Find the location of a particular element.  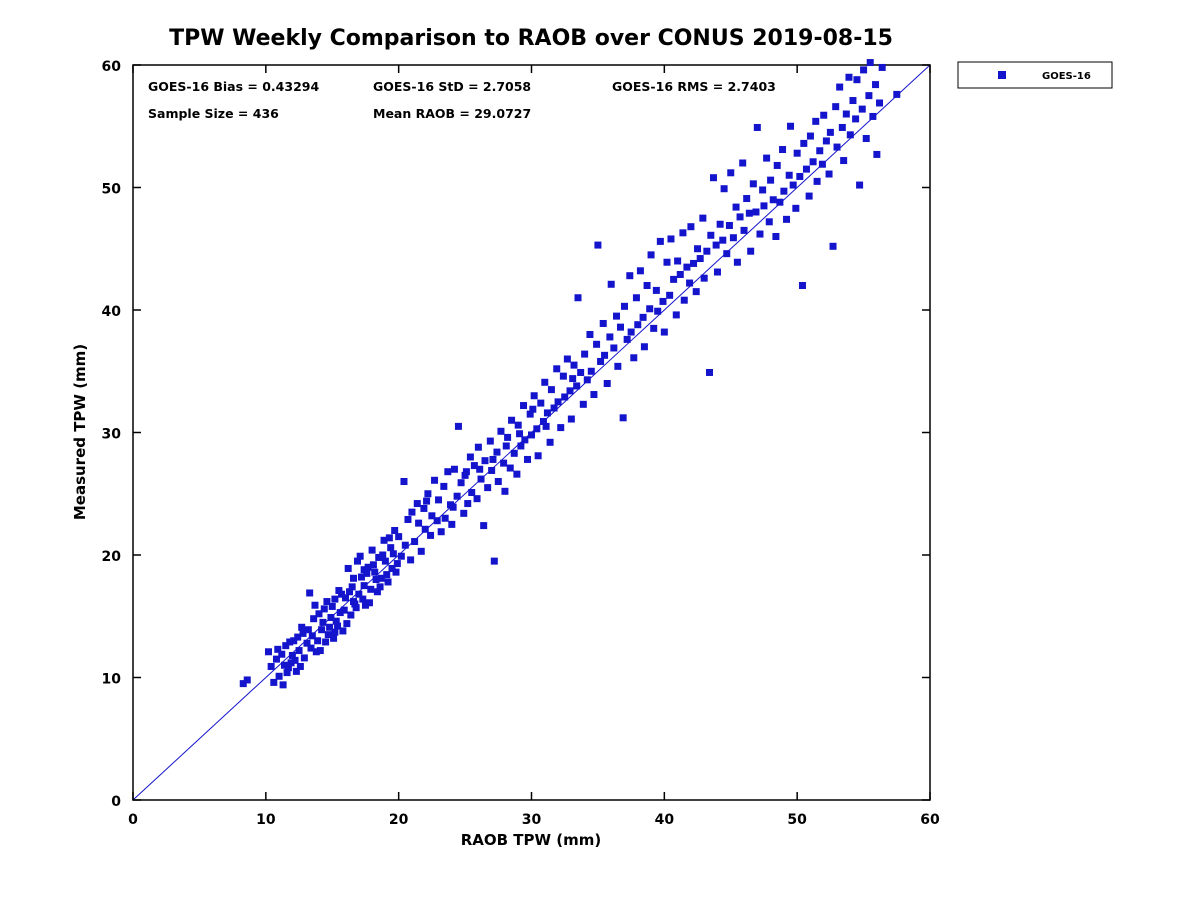

x-tick-label: 20 is located at coordinates (399, 820).